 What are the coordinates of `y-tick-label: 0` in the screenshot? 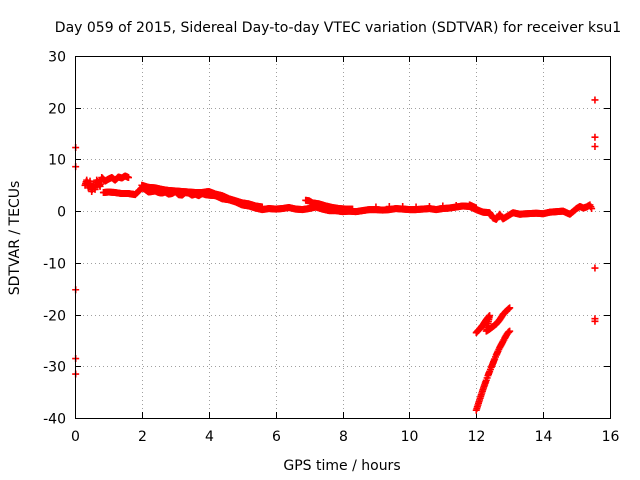 It's located at (61, 213).